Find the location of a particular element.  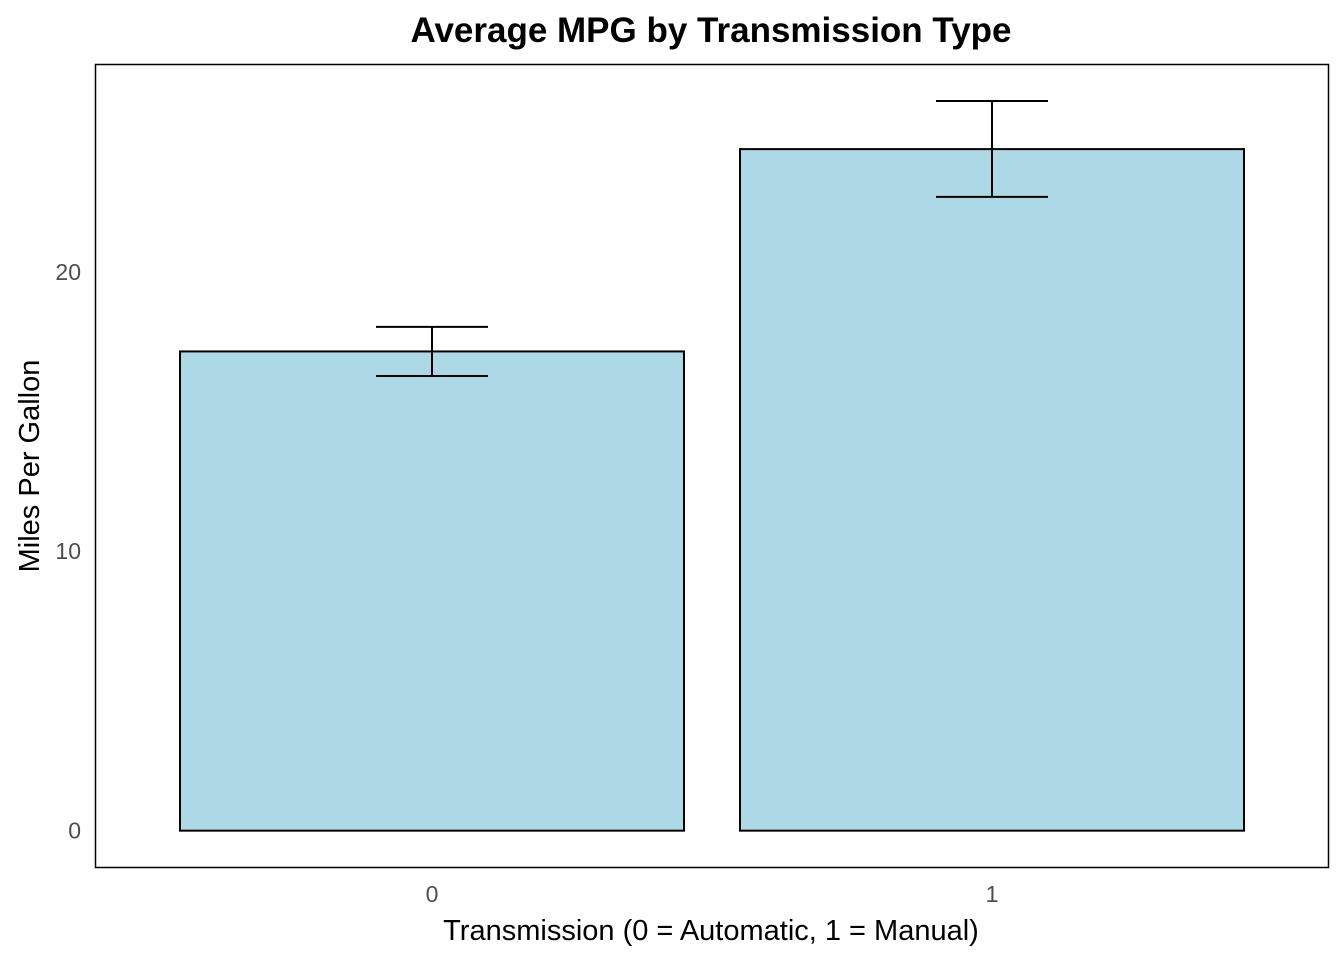

y-axis-title: Miles Per Gallon is located at coordinates (30, 466).